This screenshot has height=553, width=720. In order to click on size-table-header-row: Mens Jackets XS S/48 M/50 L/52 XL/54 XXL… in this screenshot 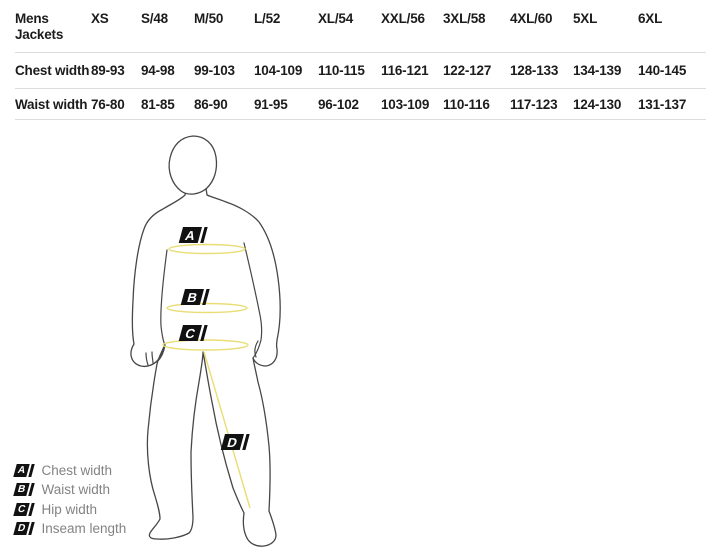, I will do `click(360, 32)`.